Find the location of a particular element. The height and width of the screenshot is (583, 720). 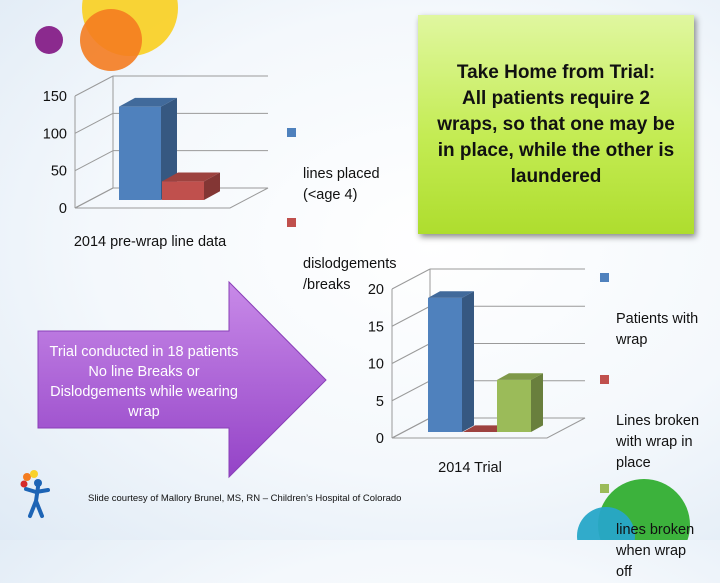

legend-label: lines broken when wrap off is located at coordinates (655, 551).